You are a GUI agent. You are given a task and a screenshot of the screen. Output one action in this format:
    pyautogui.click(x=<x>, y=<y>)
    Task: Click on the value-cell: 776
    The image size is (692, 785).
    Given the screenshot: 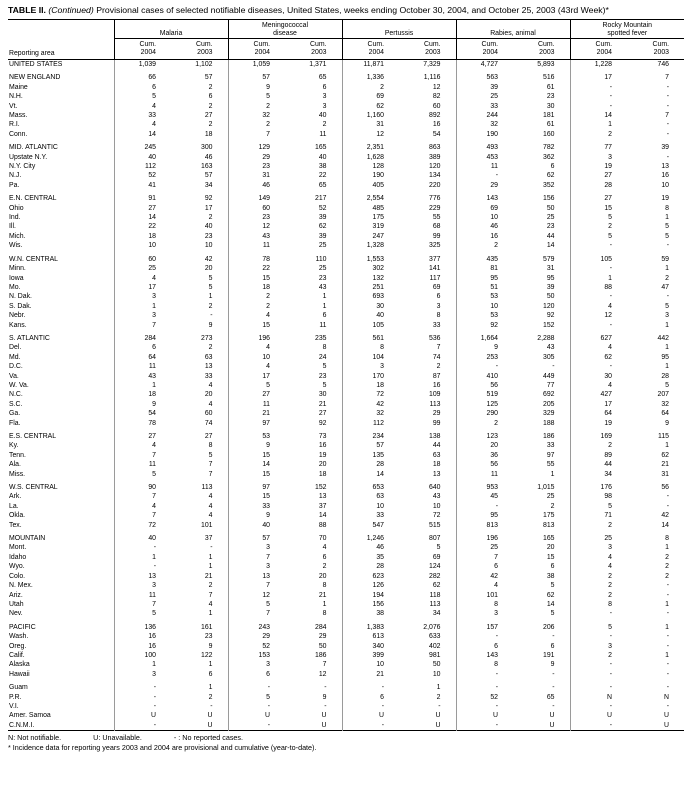 What is the action you would take?
    pyautogui.click(x=435, y=199)
    